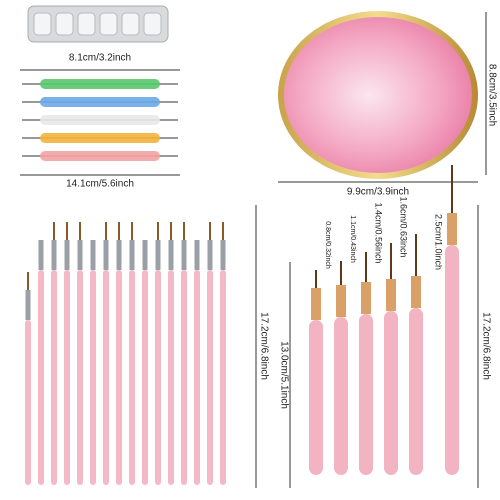 This screenshot has height=500, width=500. Describe the element at coordinates (439, 242) in the screenshot. I see `bristle-length: 2.5cm/1.0inch` at that location.